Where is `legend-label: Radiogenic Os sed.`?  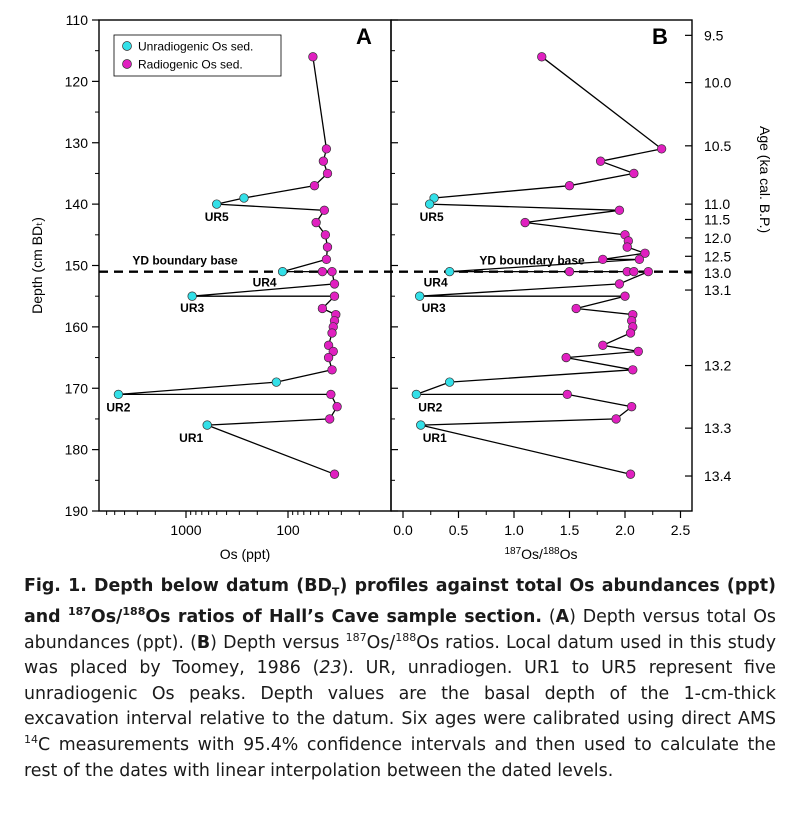
legend-label: Radiogenic Os sed. is located at coordinates (190, 65).